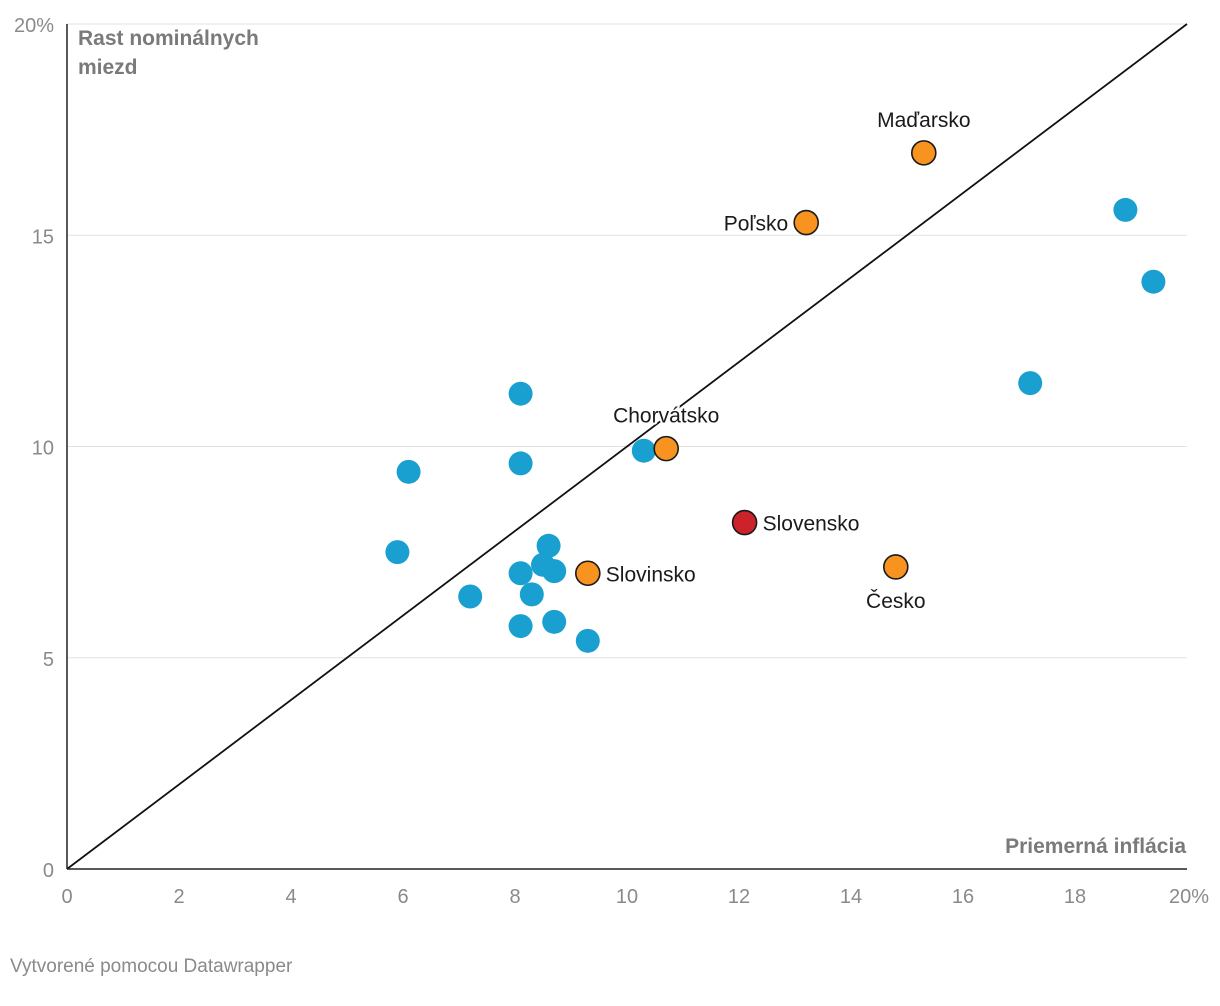 This screenshot has width=1220, height=1006. I want to click on y-axis-title-line-1: Rast nominálnych, so click(168, 38).